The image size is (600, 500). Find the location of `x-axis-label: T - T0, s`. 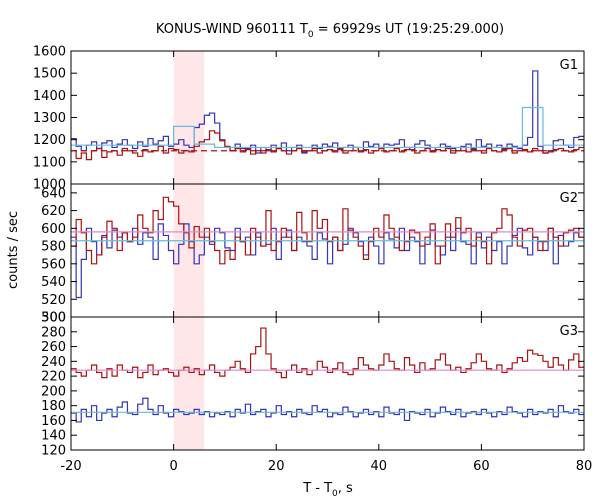

x-axis-label: T - T0, s is located at coordinates (327, 490).